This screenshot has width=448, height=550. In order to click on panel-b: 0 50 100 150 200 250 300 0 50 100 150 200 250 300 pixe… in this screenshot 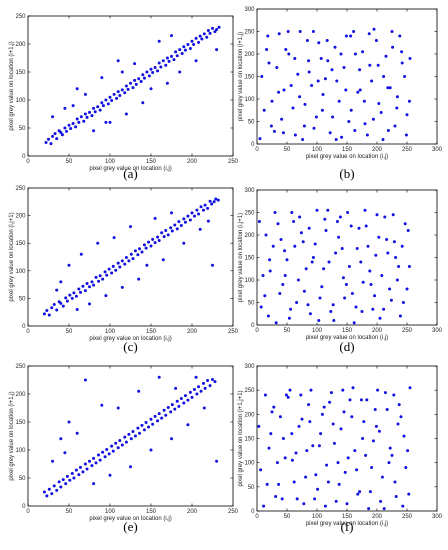, I will do `click(340, 94)`.